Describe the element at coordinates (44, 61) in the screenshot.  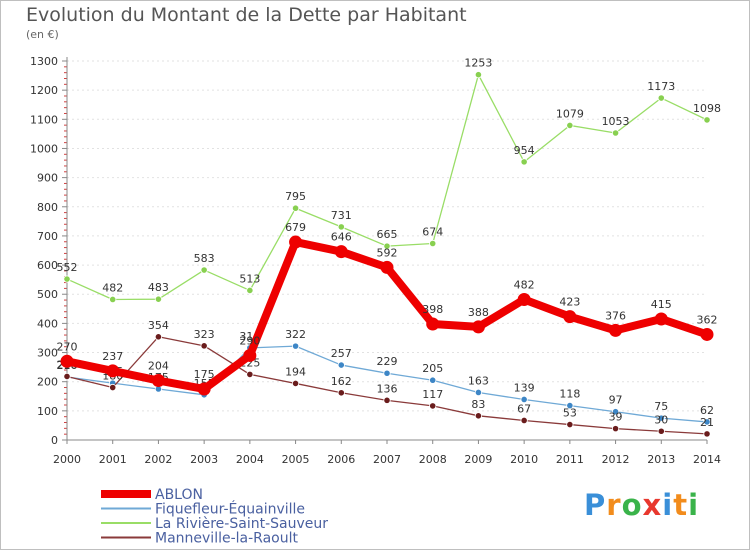
I see `y-tick-label-1300: 1300` at that location.